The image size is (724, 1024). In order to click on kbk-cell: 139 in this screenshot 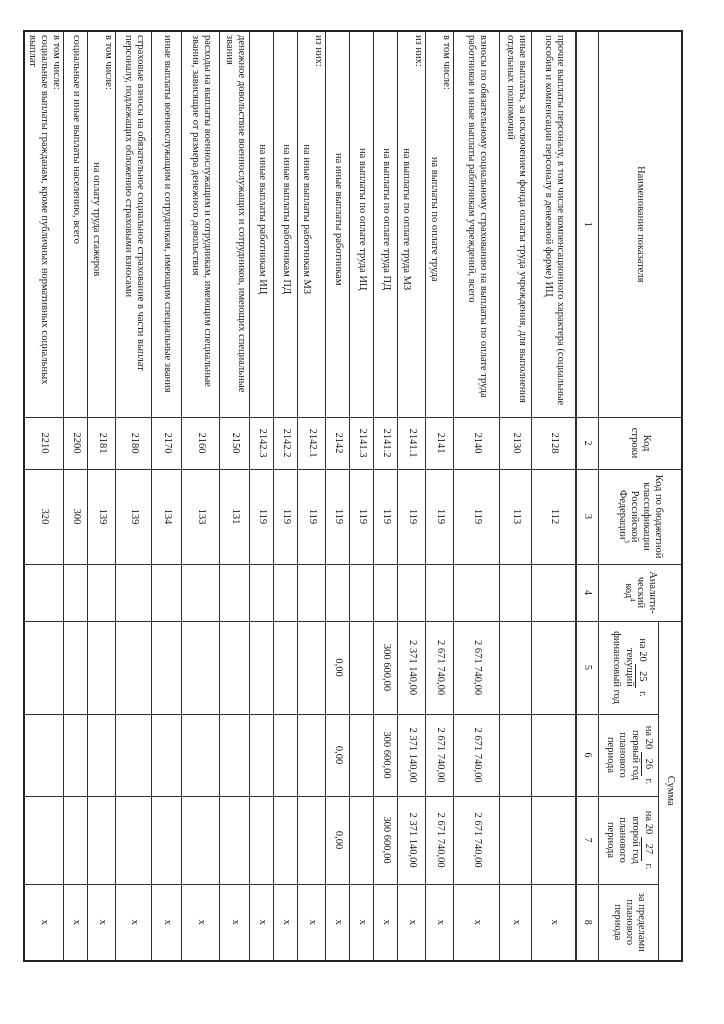, I will do `click(134, 516)`.